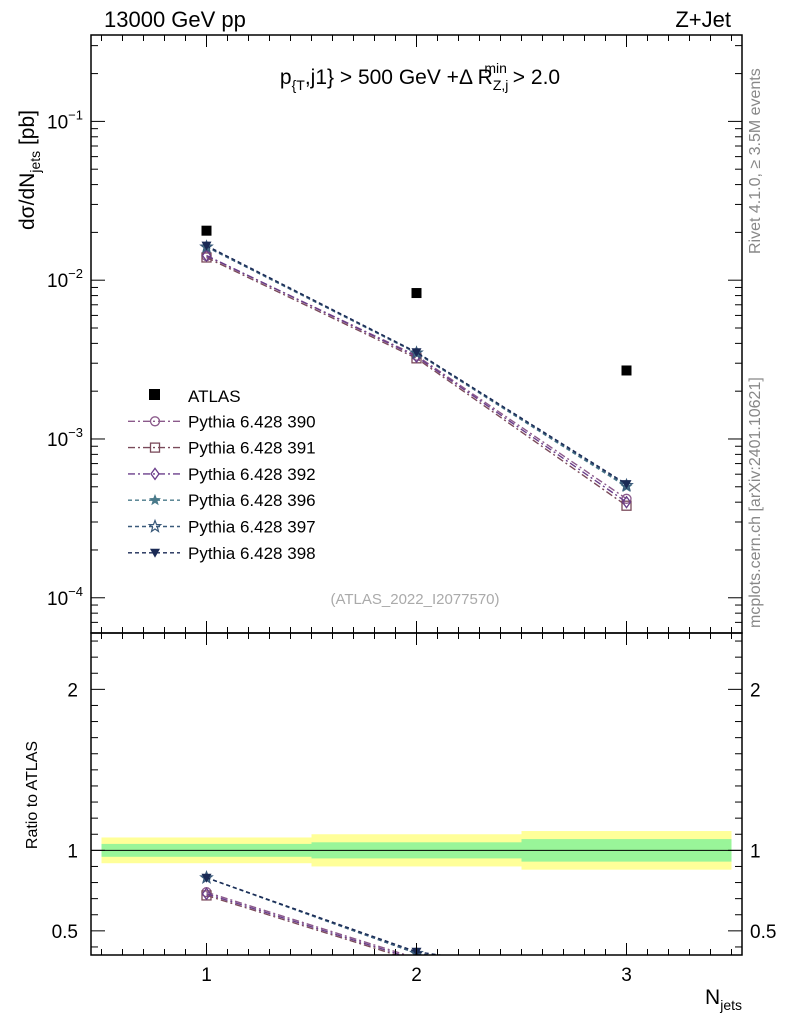  I want to click on x-axis-label-text: N, so click(712, 997).